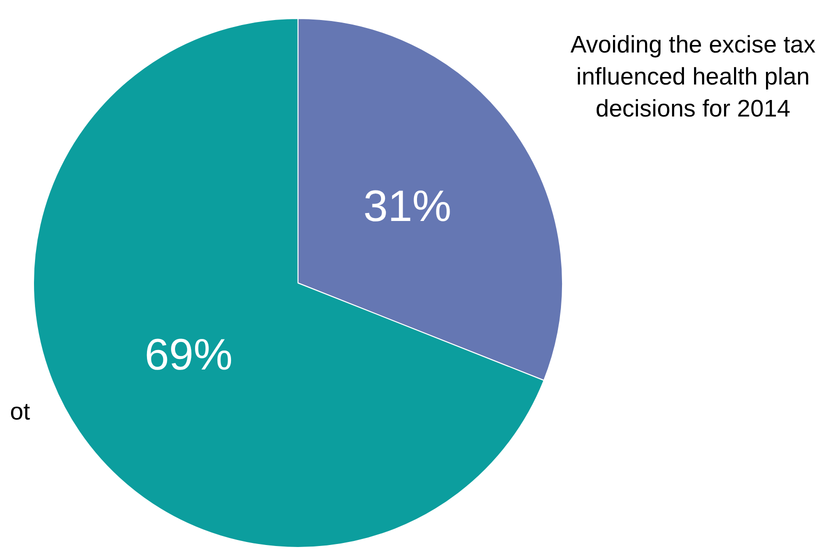 Image resolution: width=835 pixels, height=556 pixels. Describe the element at coordinates (407, 206) in the screenshot. I see `data-label: 31%` at that location.